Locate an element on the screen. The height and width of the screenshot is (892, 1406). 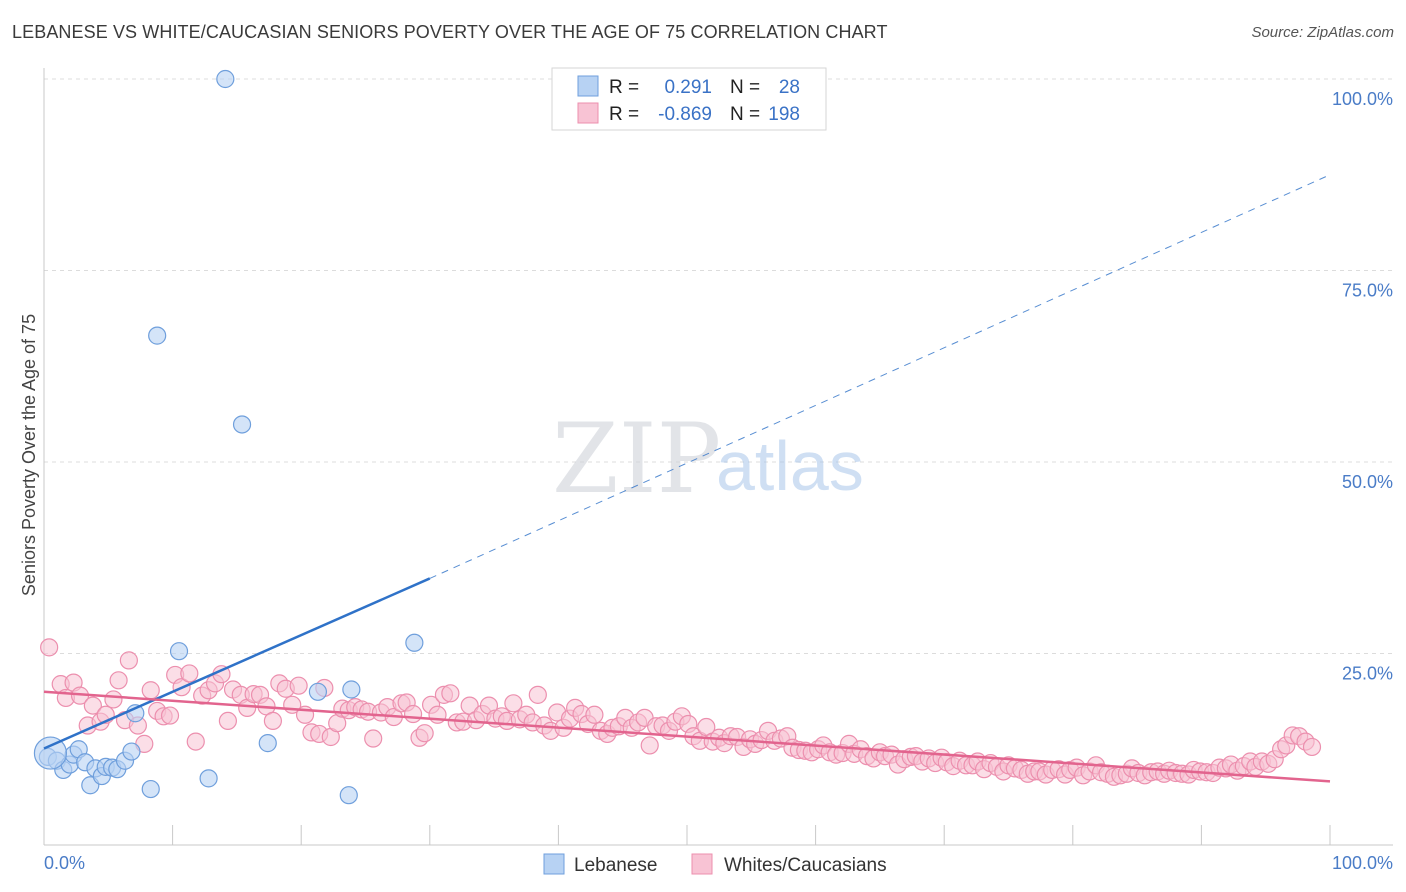
series-legend-whites: Whites/Caucasians is located at coordinates (805, 865).